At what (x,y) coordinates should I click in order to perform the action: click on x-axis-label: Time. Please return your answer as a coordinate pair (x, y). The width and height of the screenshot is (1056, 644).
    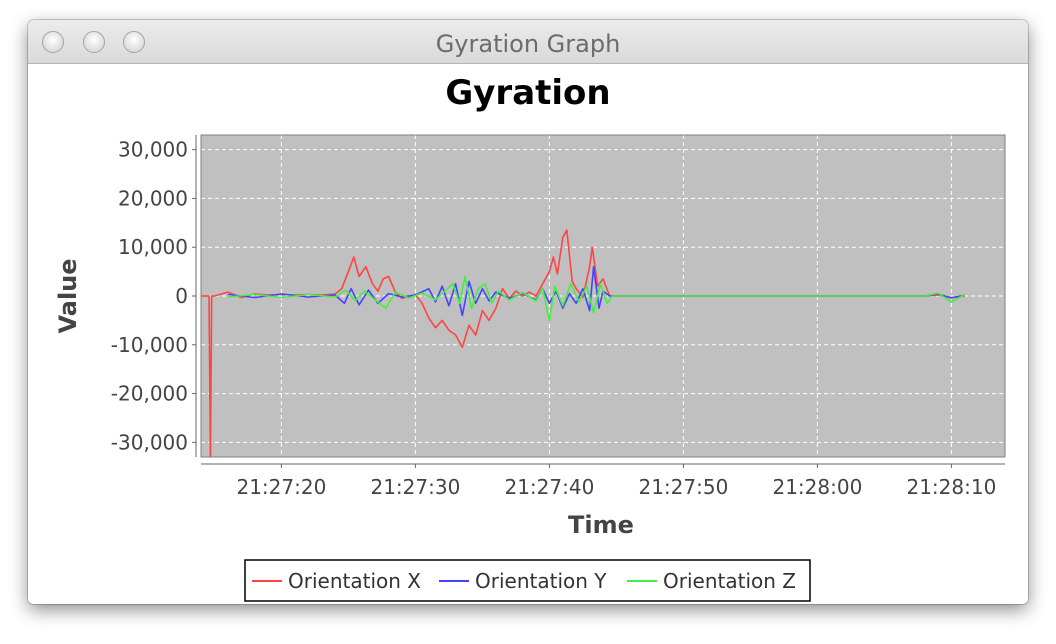
    Looking at the image, I should click on (601, 525).